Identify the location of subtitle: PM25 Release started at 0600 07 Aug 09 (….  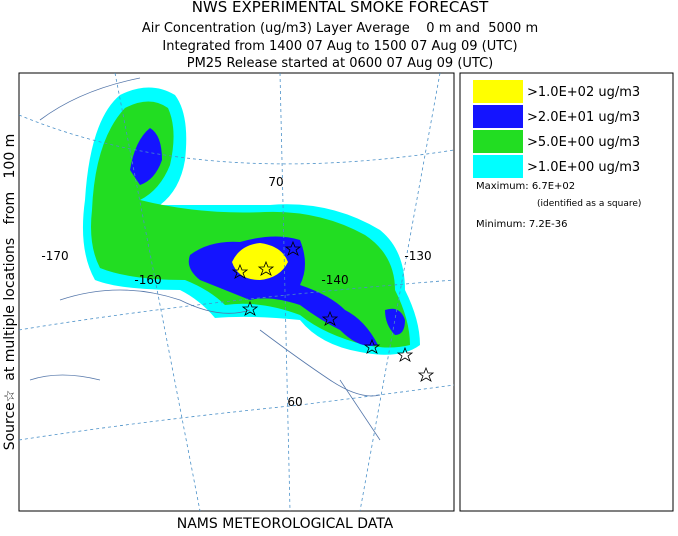
(340, 63).